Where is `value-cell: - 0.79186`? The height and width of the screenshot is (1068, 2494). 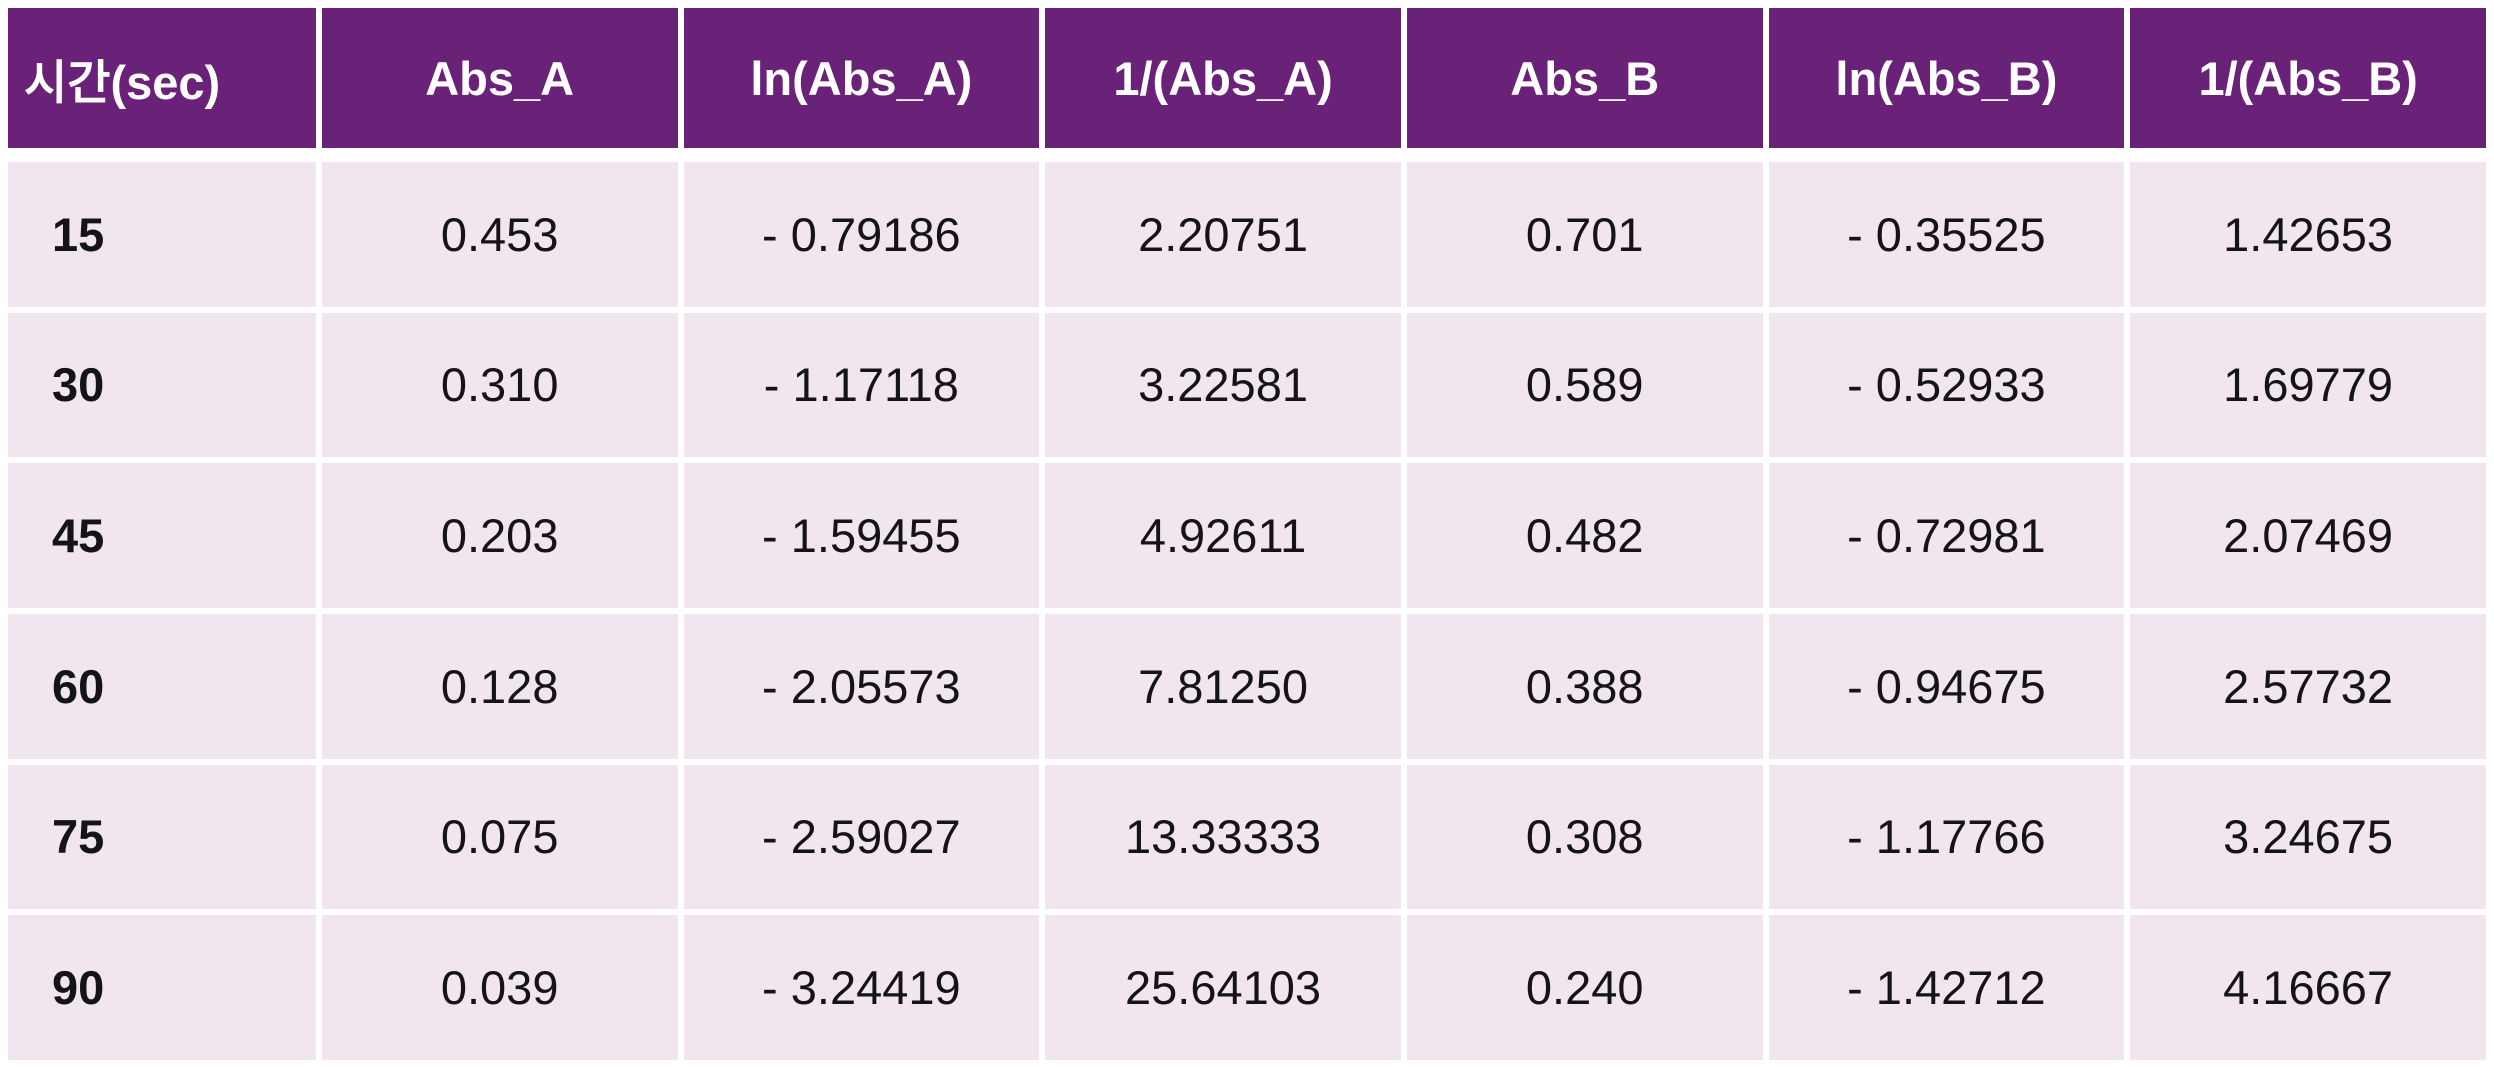 value-cell: - 0.79186 is located at coordinates (861, 234).